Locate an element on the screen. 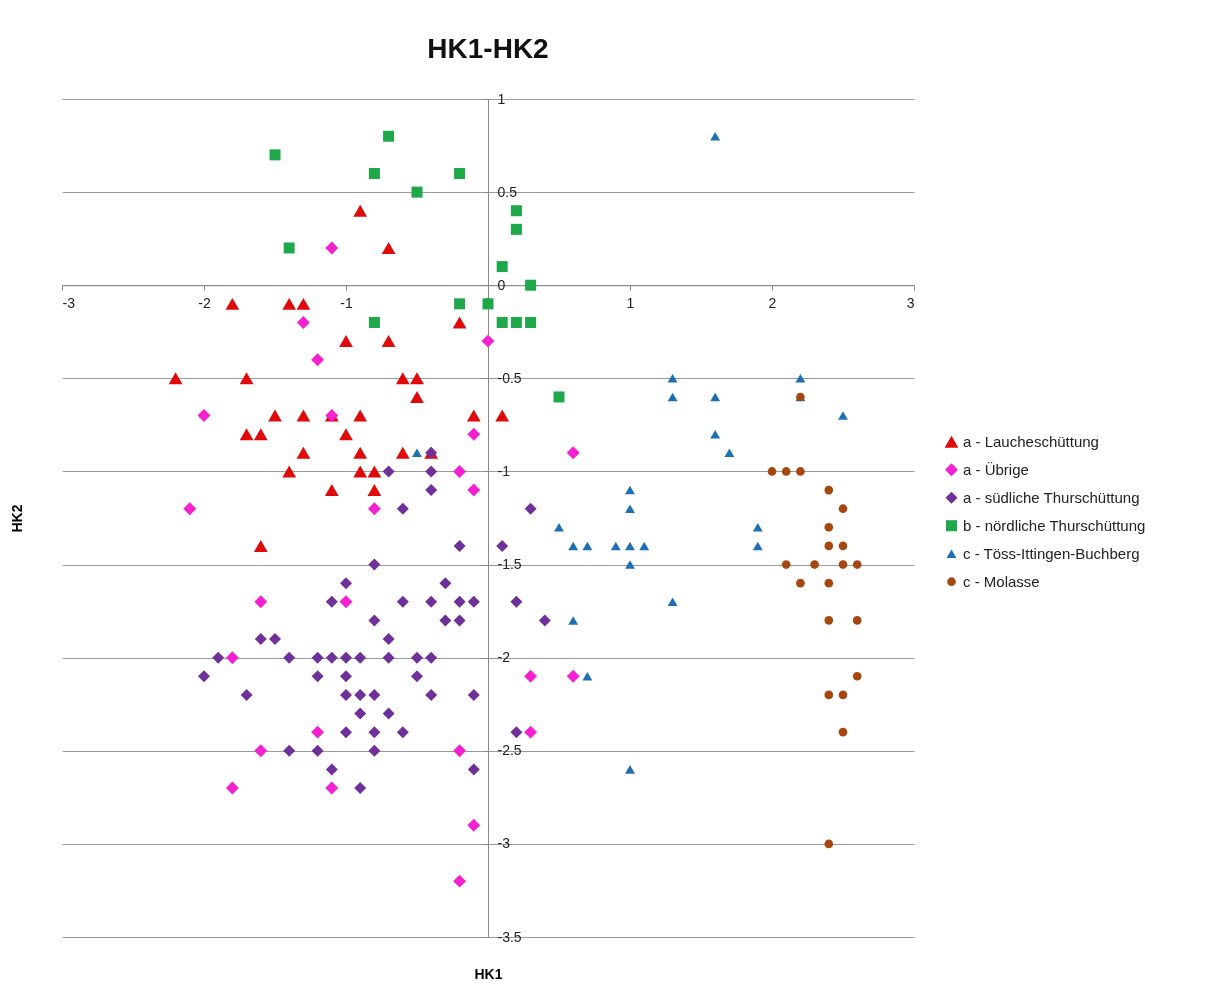  x-tick-label: -3 is located at coordinates (69, 302).